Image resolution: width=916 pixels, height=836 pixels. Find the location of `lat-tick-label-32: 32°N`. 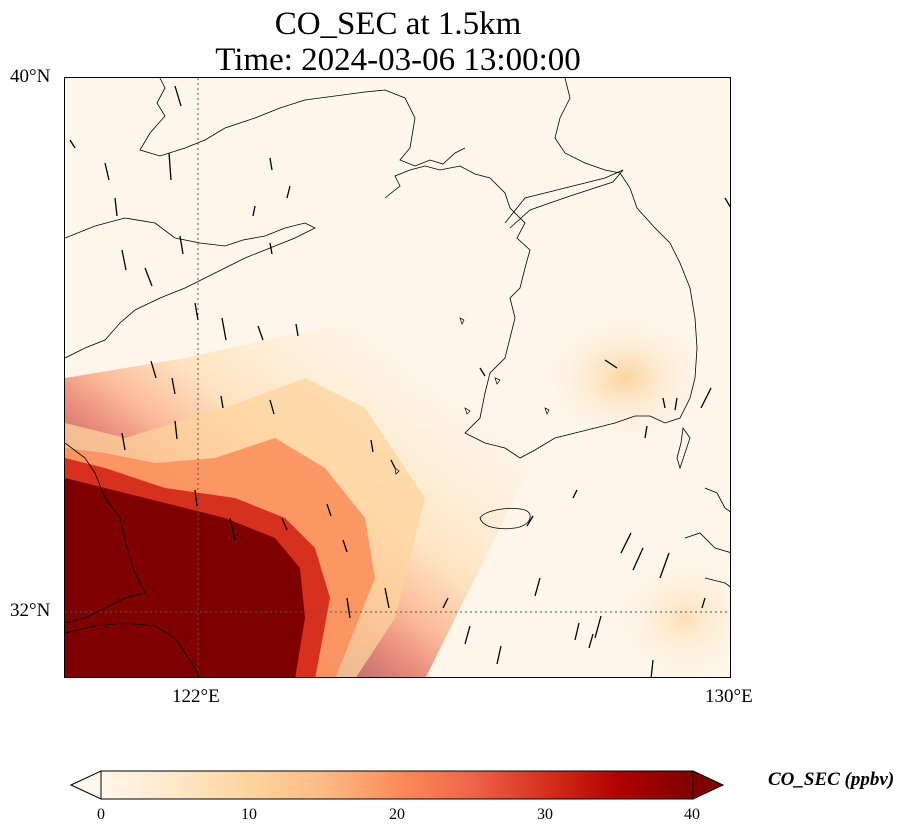

lat-tick-label-32: 32°N is located at coordinates (30, 610).